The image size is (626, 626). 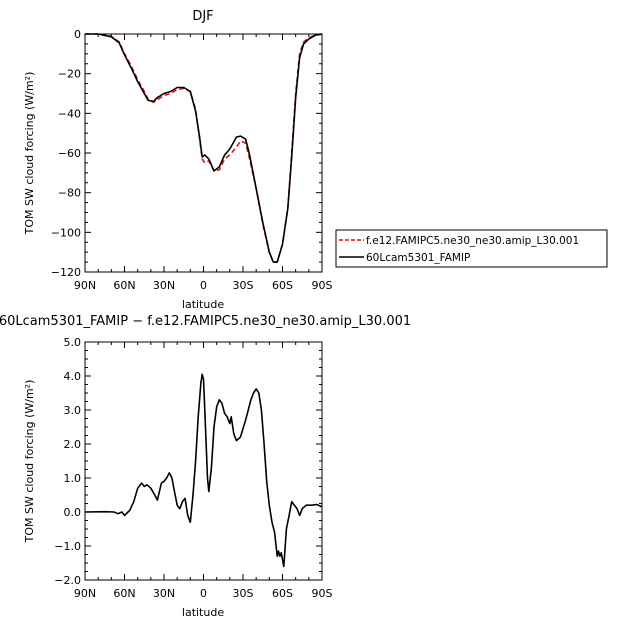 What do you see at coordinates (69, 153) in the screenshot?
I see `top-y-tick-label: −60` at bounding box center [69, 153].